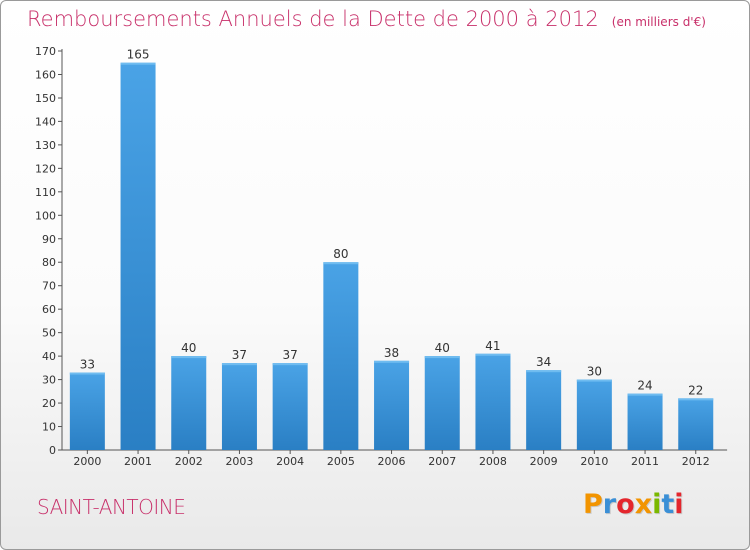 This screenshot has width=750, height=550. Describe the element at coordinates (87, 365) in the screenshot. I see `bar-value-label: 33` at that location.